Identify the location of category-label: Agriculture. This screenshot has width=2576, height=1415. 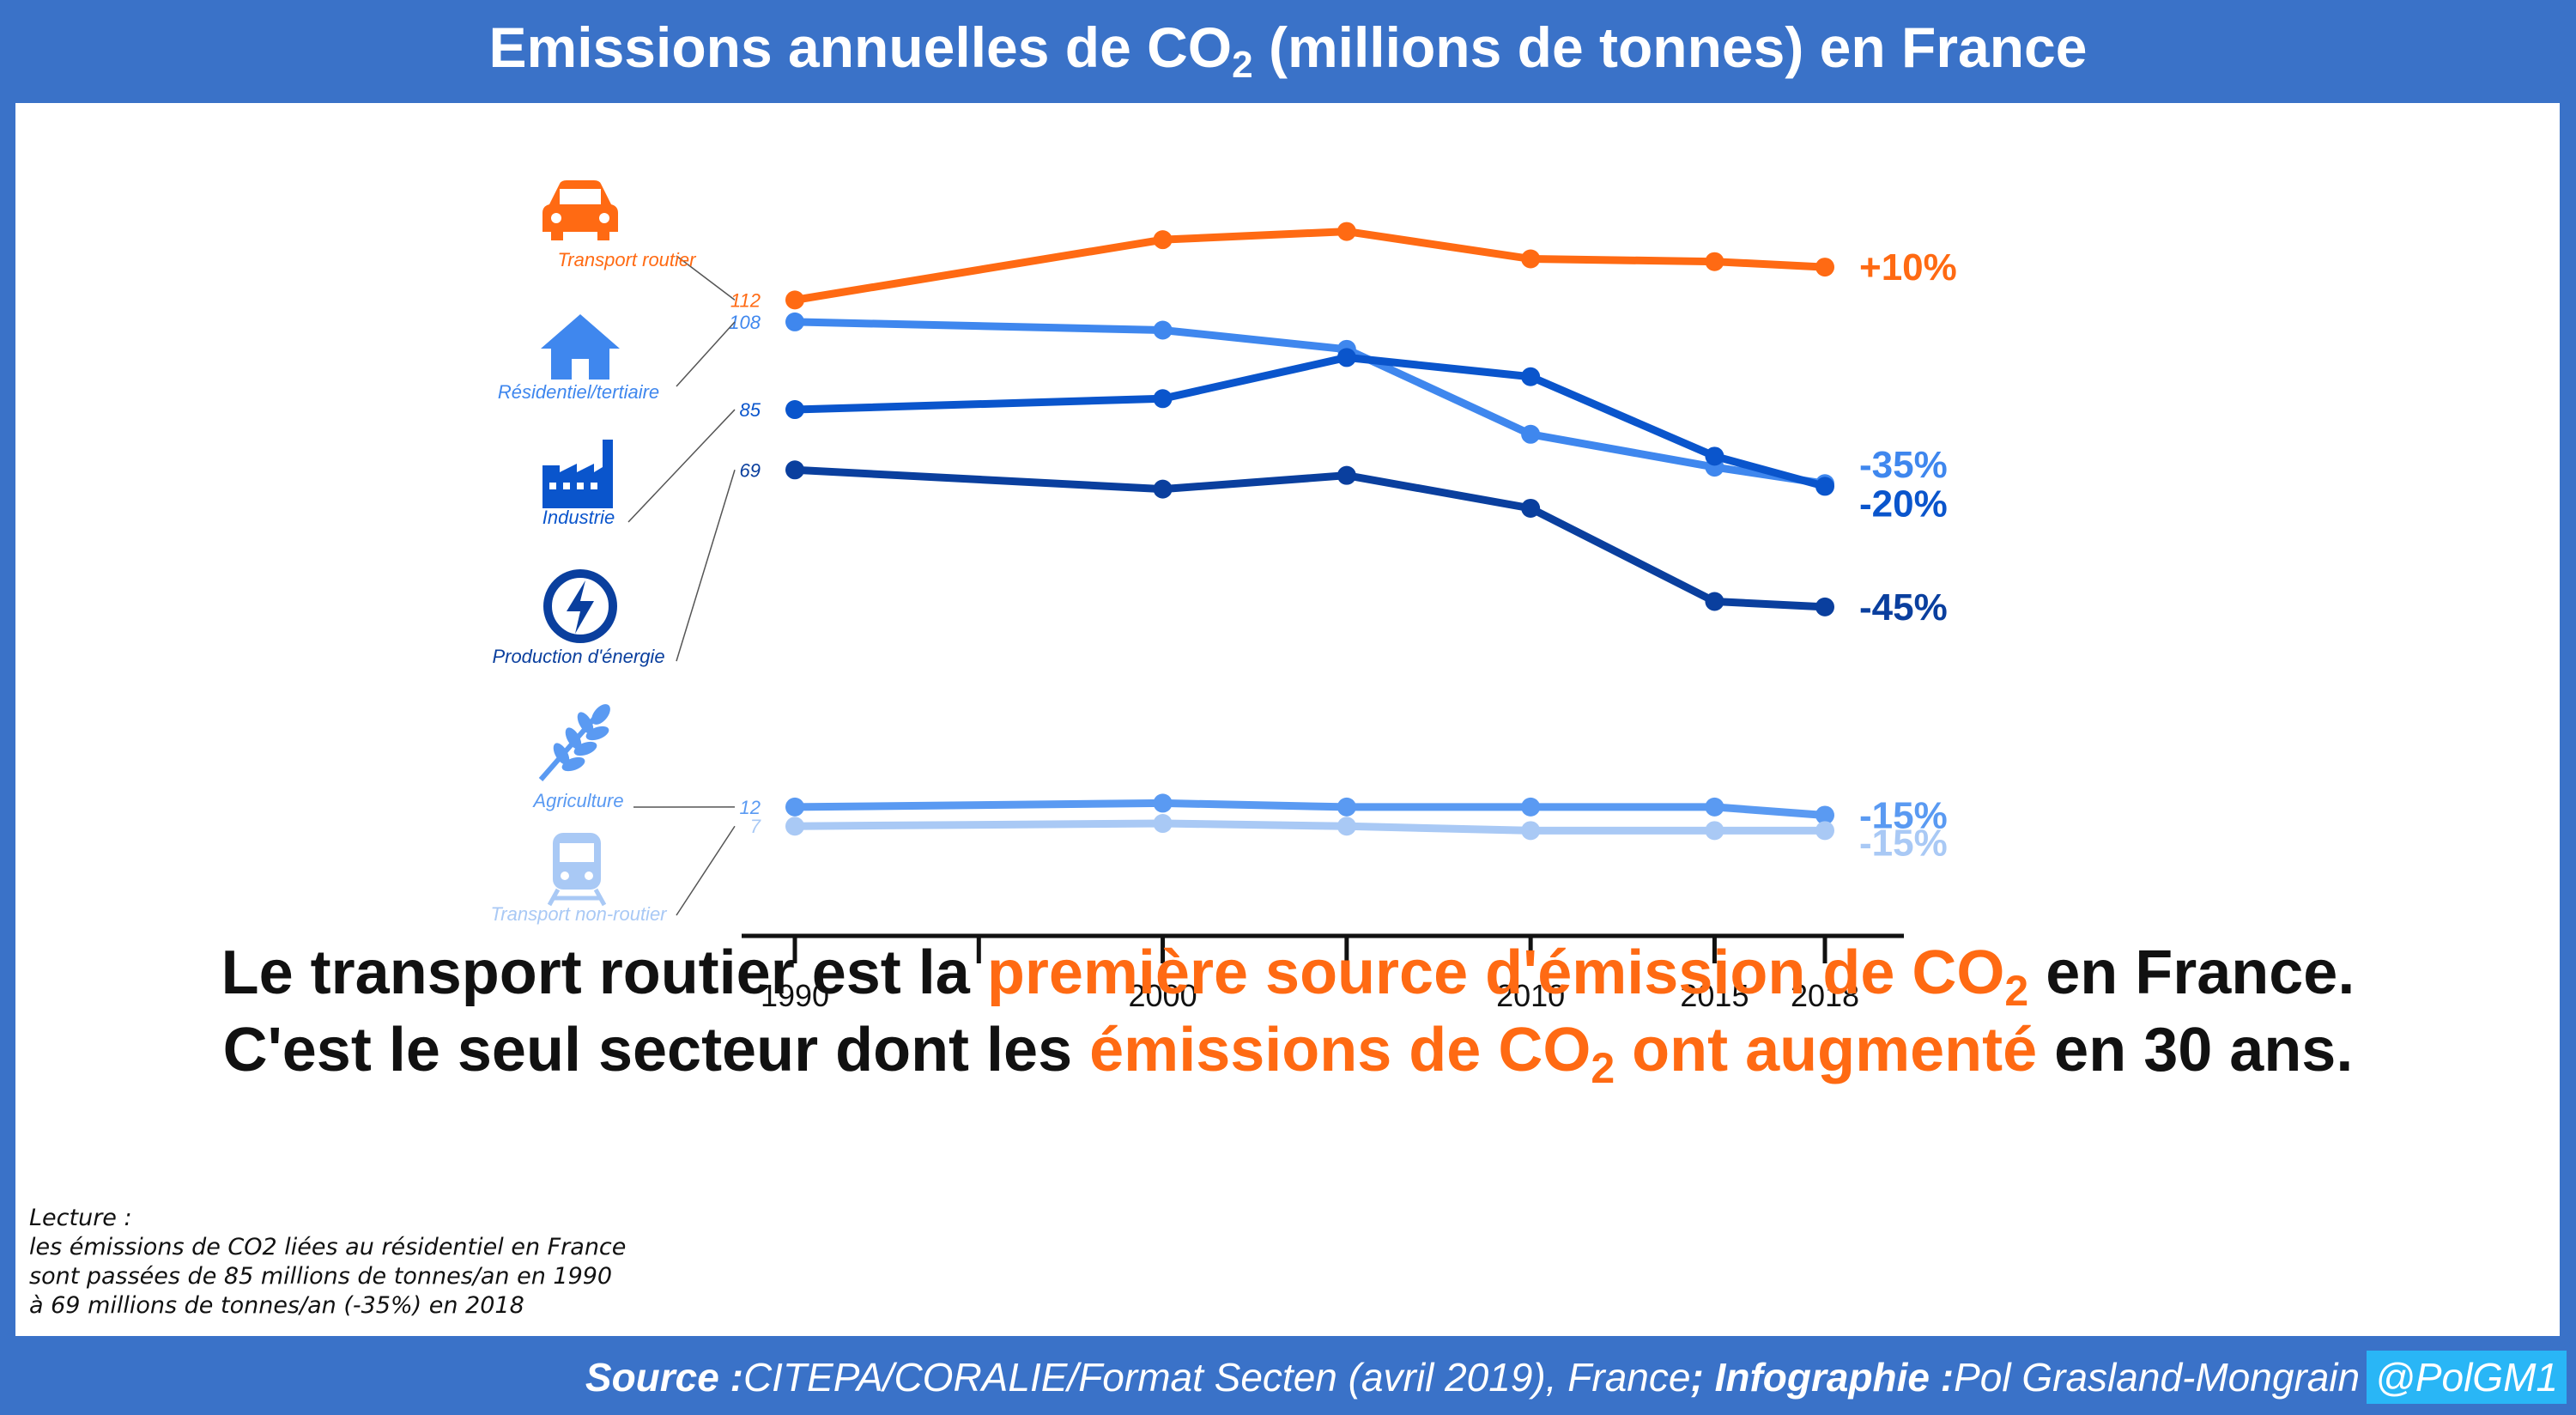
(577, 800).